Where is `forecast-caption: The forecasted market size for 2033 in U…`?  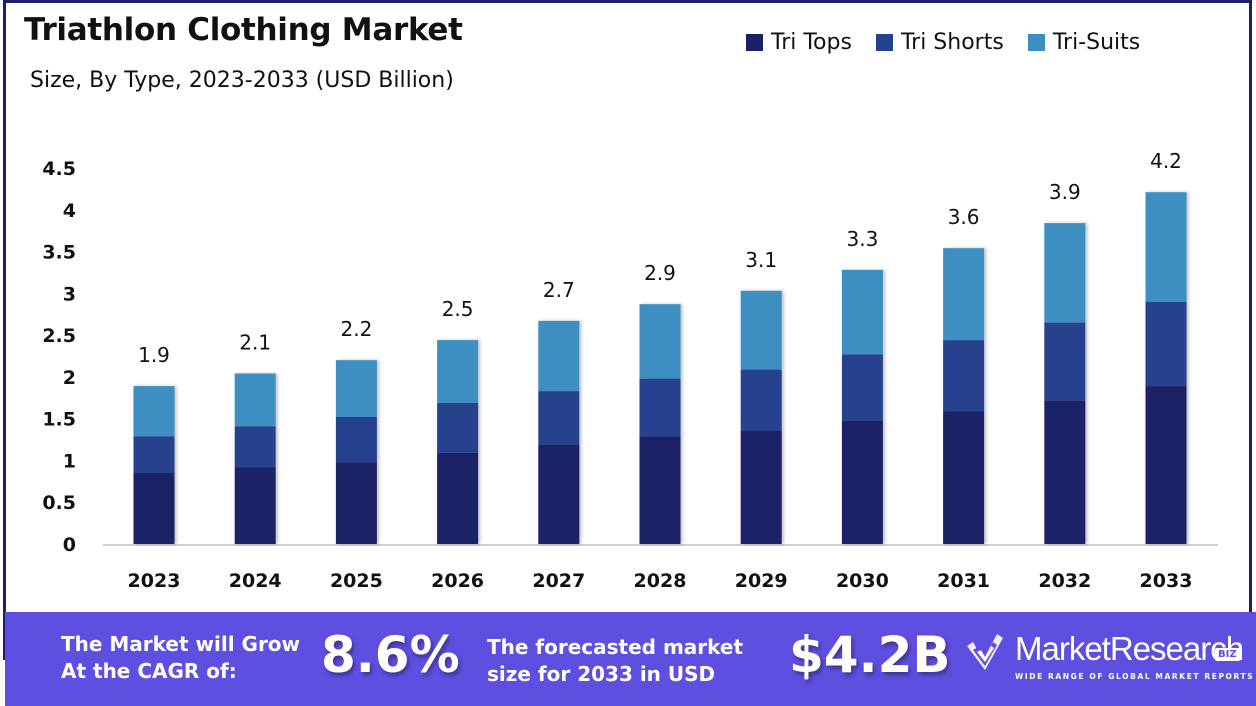
forecast-caption: The forecasted market size for 2033 in U… is located at coordinates (615, 661).